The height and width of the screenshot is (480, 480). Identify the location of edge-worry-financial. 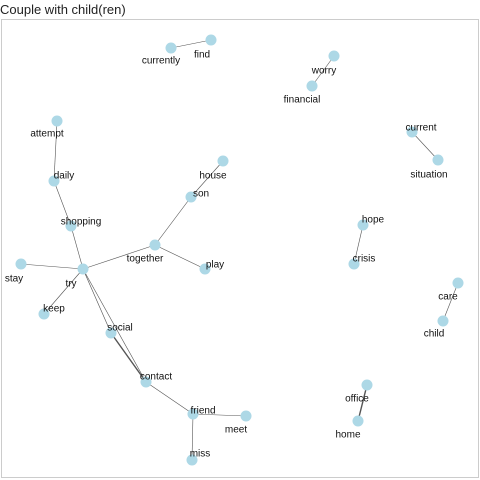
(323, 71).